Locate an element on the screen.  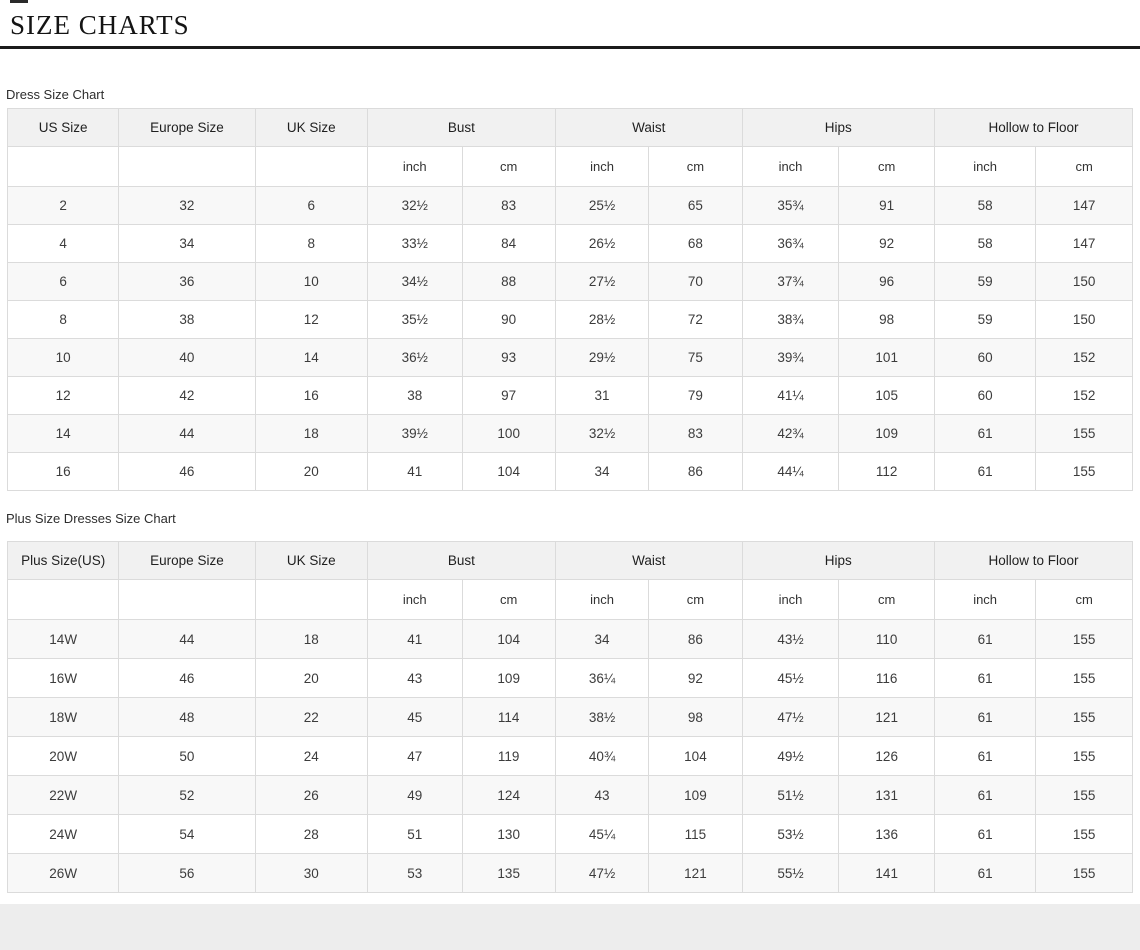
table-row: 16W 46 20 43 109 36¼ 92 45½ 116 61 155 is located at coordinates (569, 678).